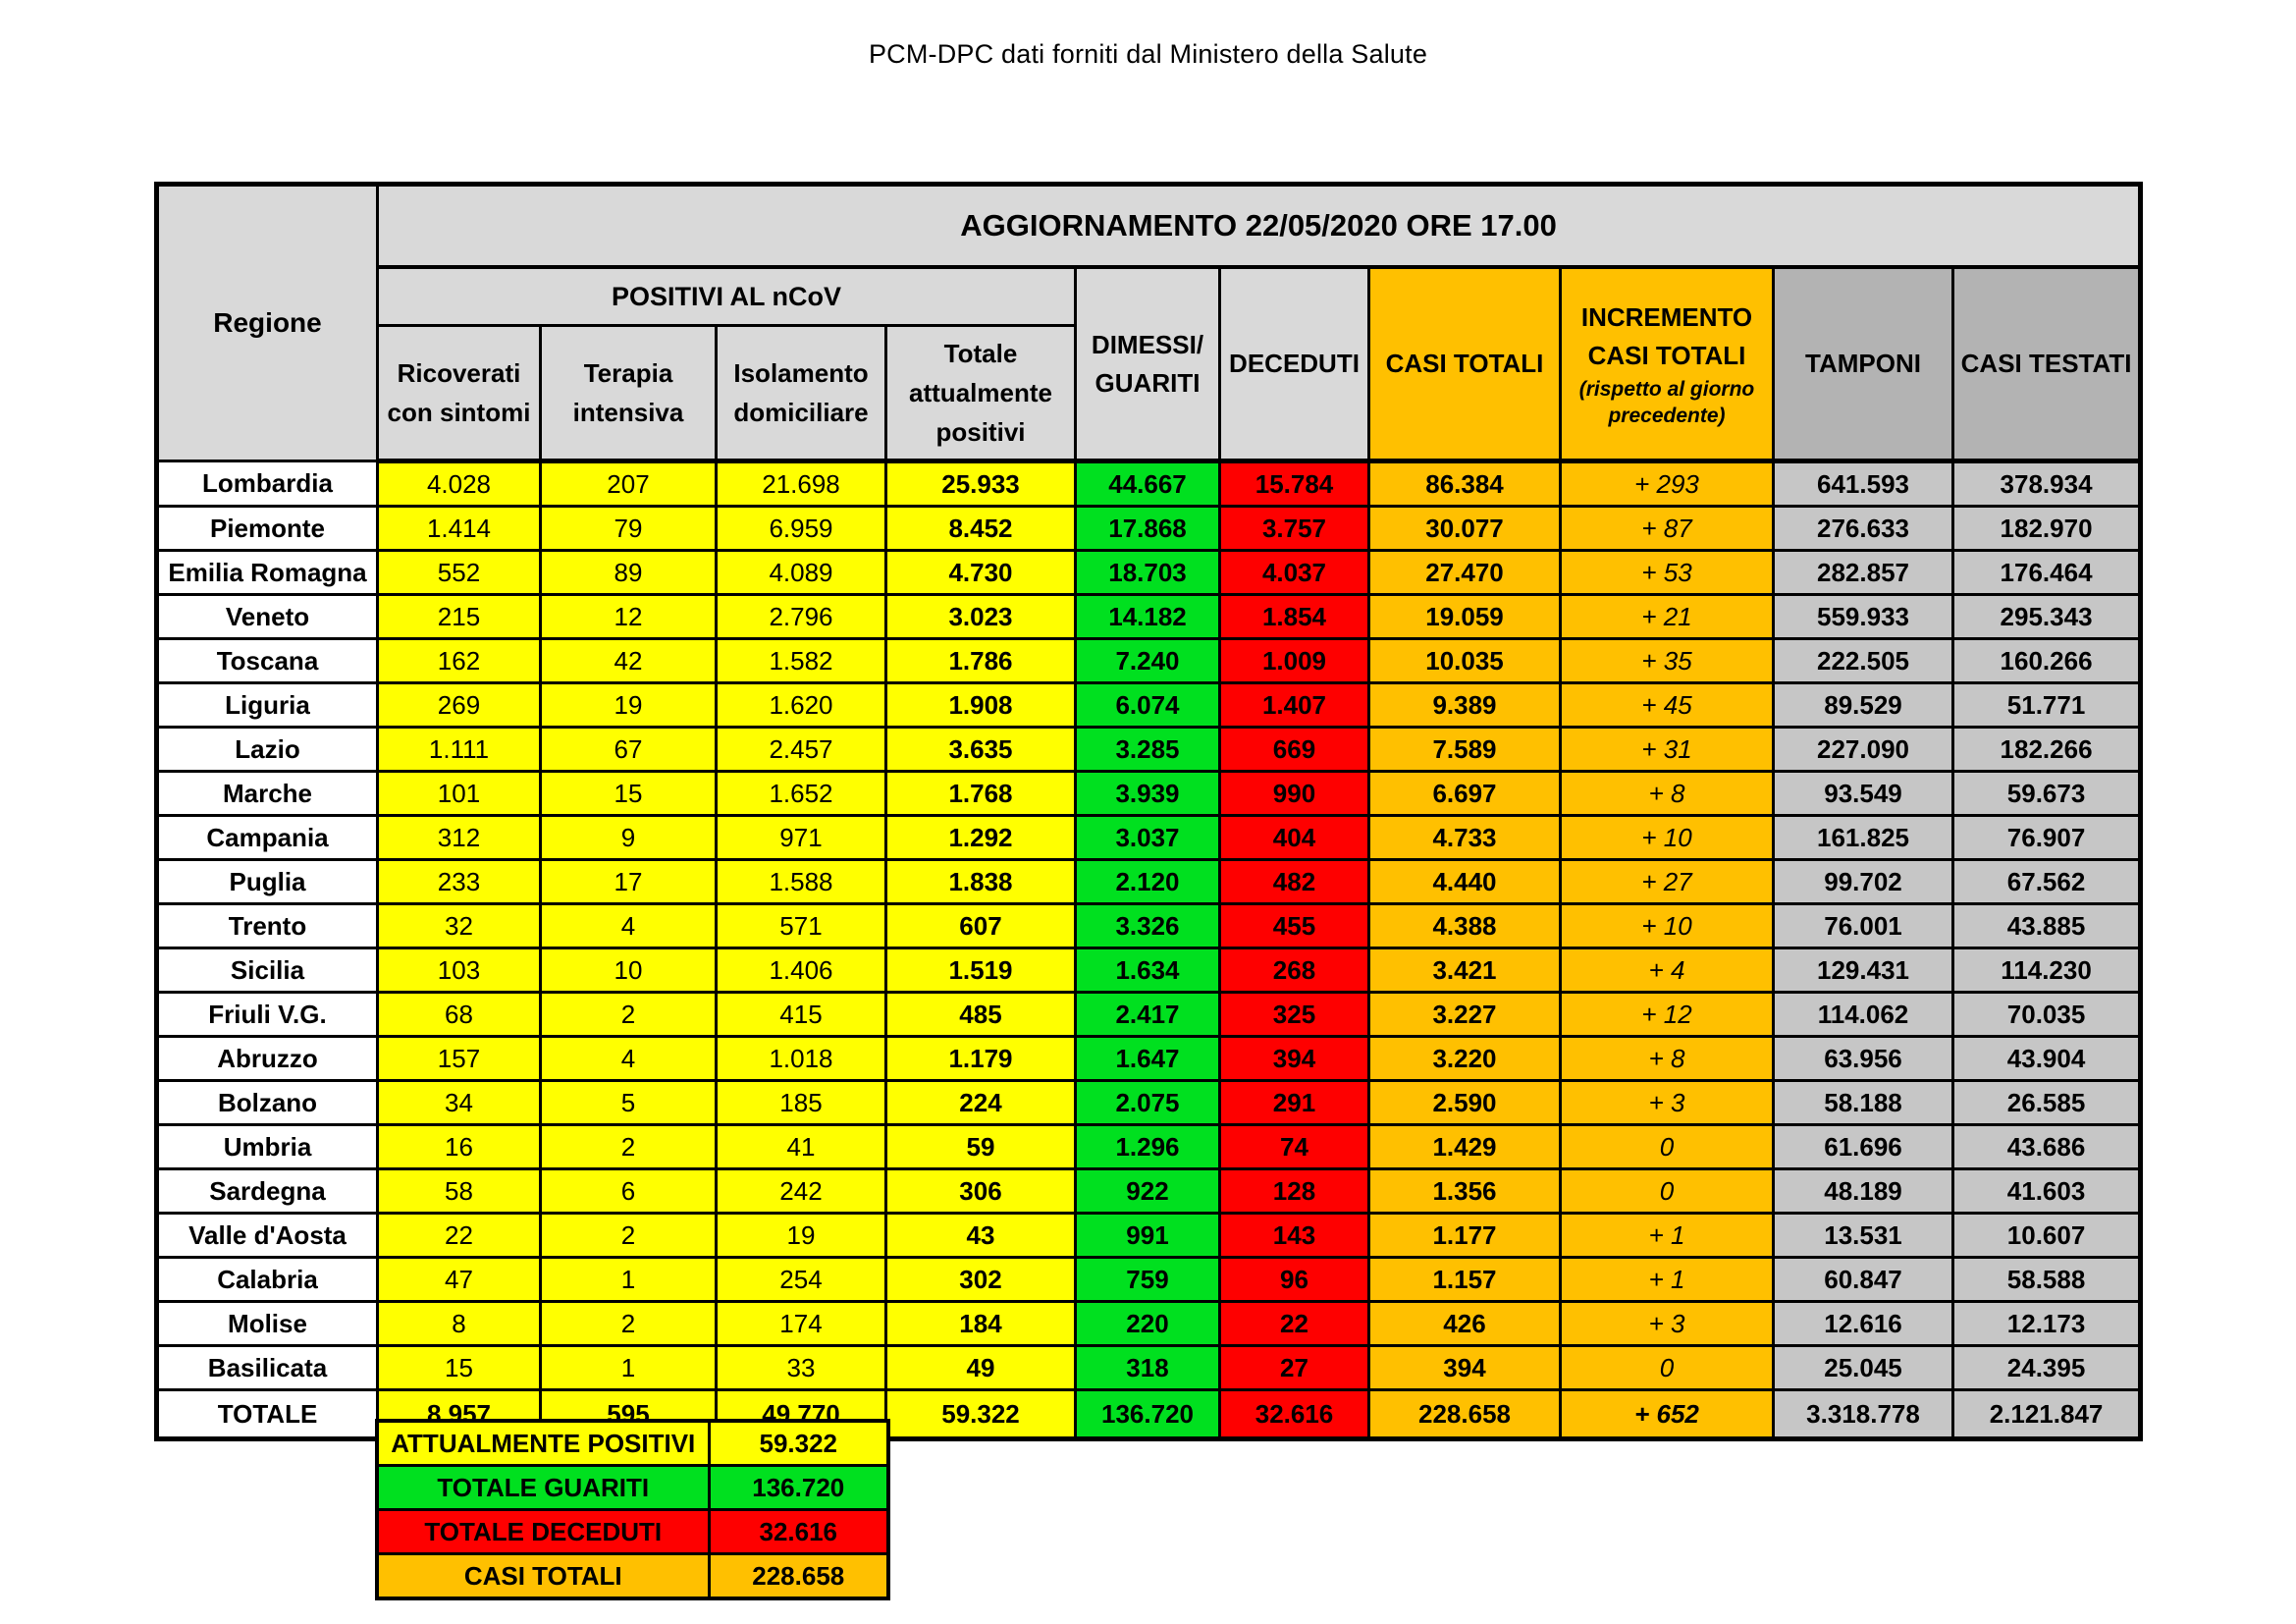  Describe the element at coordinates (1667, 705) in the screenshot. I see `cell-incremento: + 45` at that location.